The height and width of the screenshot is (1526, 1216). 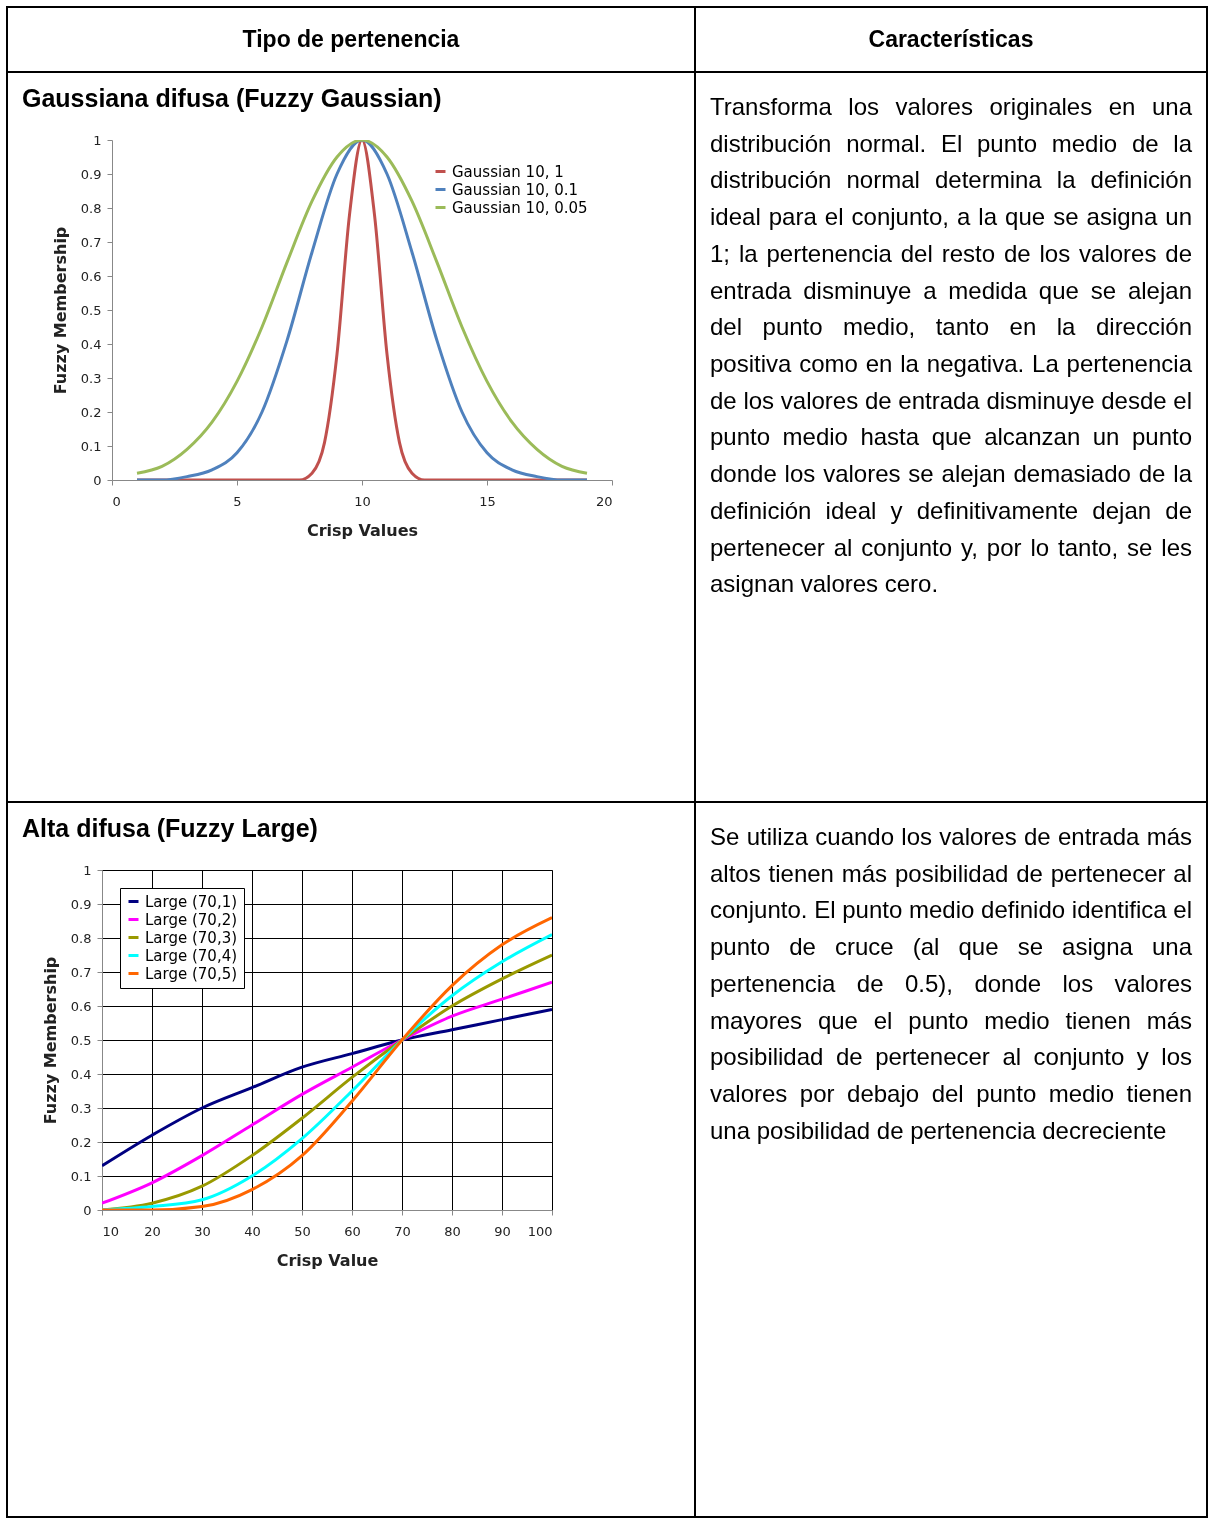 What do you see at coordinates (191, 901) in the screenshot?
I see `legend-label: Large (70,1)` at bounding box center [191, 901].